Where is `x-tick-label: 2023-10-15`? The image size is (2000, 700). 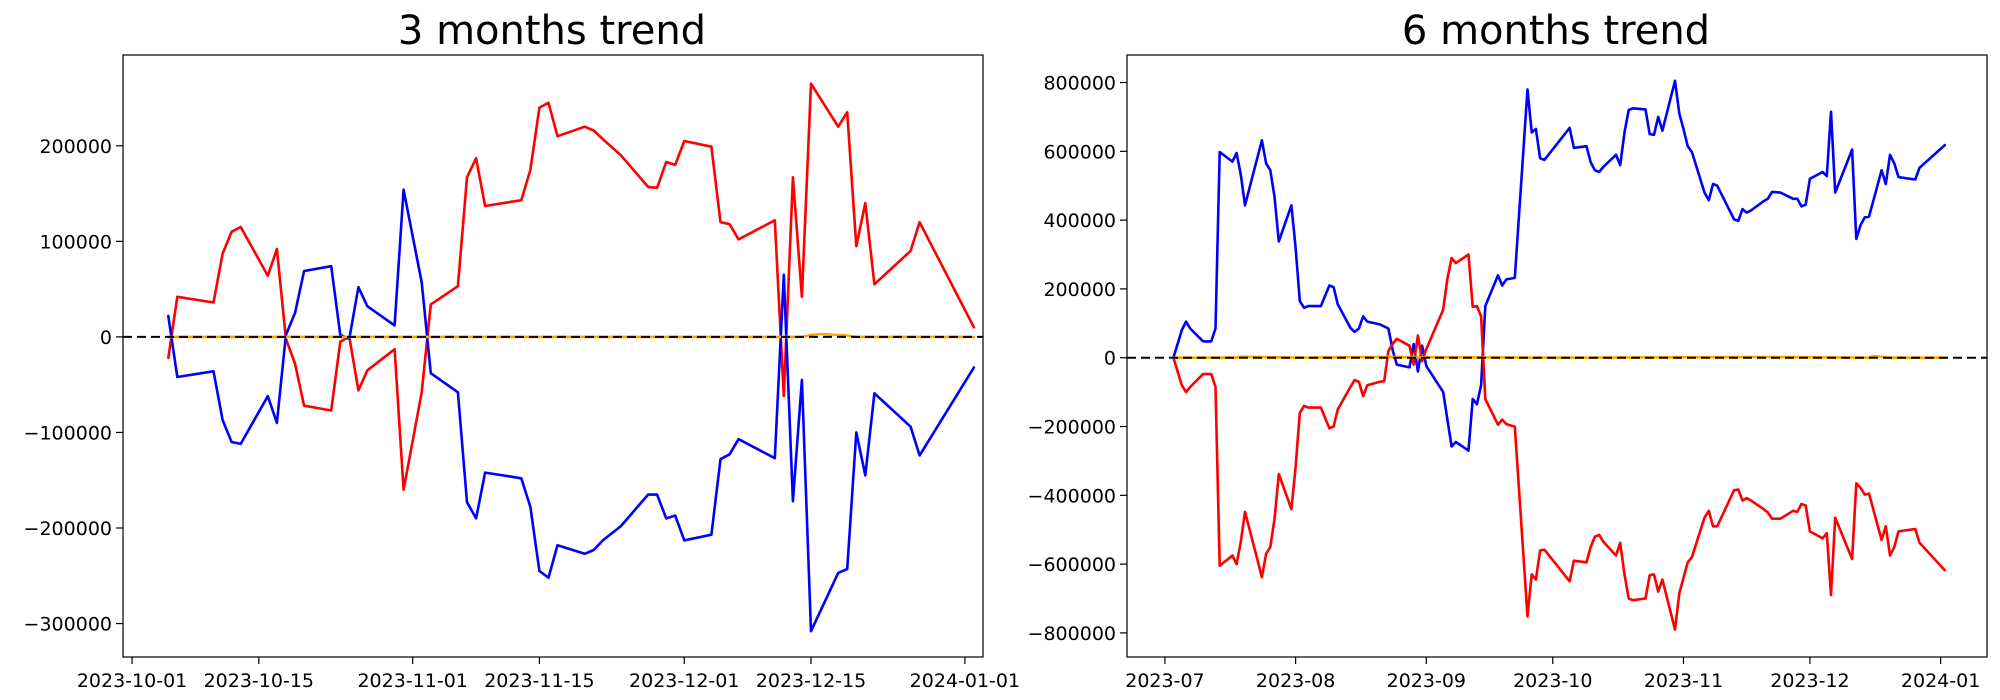
x-tick-label: 2023-10-15 is located at coordinates (259, 681).